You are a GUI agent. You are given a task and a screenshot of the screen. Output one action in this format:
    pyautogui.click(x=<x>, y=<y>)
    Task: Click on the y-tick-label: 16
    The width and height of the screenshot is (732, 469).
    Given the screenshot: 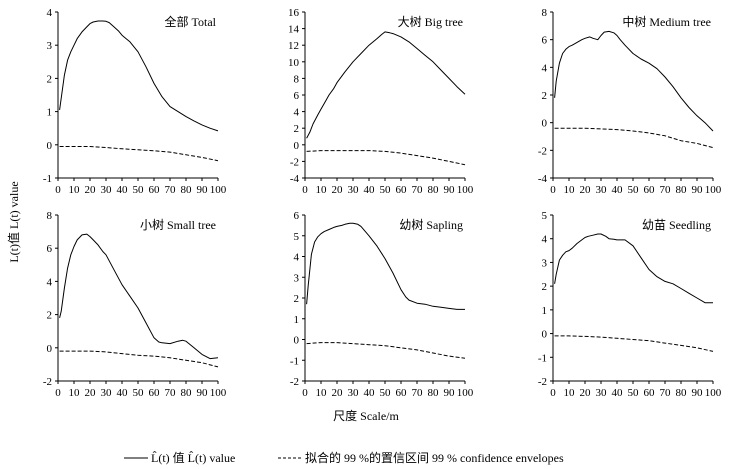 What is the action you would take?
    pyautogui.click(x=294, y=13)
    